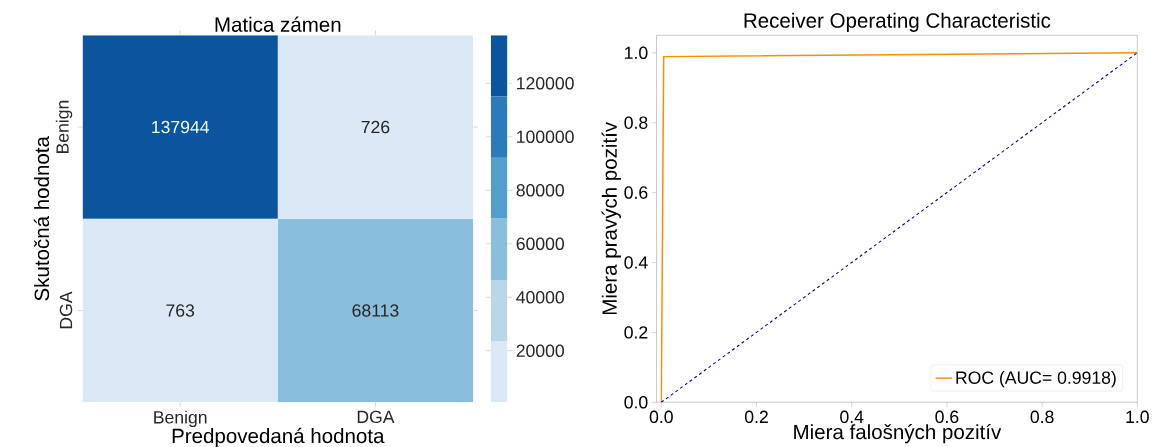 This screenshot has height=447, width=1153. What do you see at coordinates (41, 218) in the screenshot?
I see `y-axis-title: Skutočná hodnota` at bounding box center [41, 218].